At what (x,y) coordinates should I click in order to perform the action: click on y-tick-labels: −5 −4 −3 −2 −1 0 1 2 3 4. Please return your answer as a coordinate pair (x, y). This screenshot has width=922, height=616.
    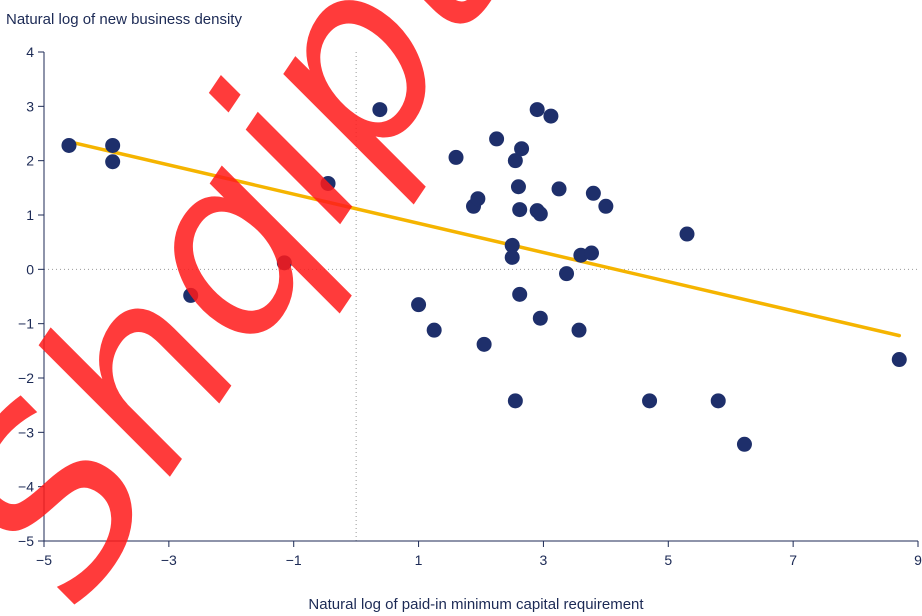
    Looking at the image, I should click on (26, 296).